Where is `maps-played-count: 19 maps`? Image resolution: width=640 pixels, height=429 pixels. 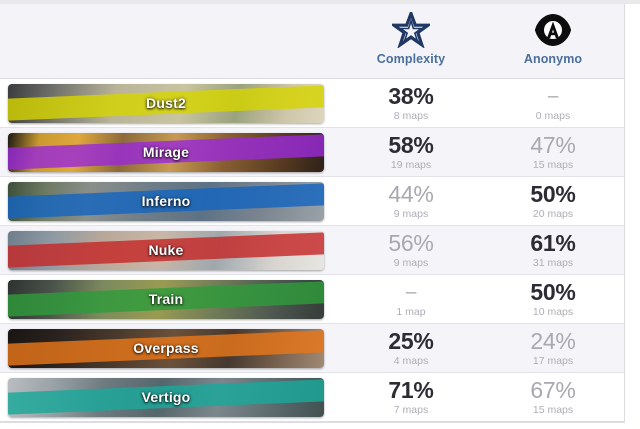
maps-played-count: 19 maps is located at coordinates (411, 165).